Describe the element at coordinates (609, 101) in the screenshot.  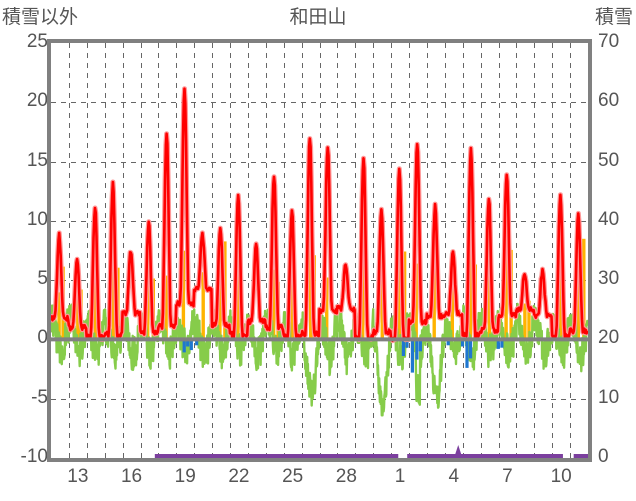
I see `y-tick-right: 60` at that location.